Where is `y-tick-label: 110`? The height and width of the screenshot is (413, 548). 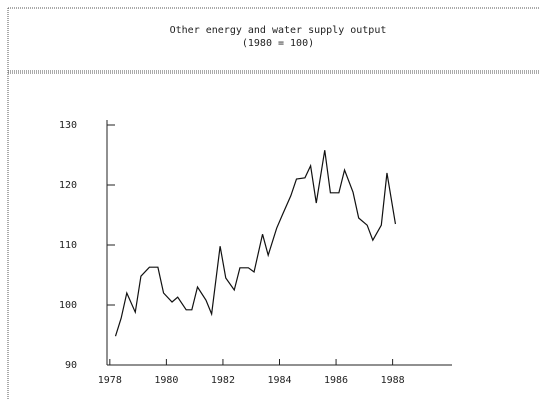 y-tick-label: 110 is located at coordinates (68, 245).